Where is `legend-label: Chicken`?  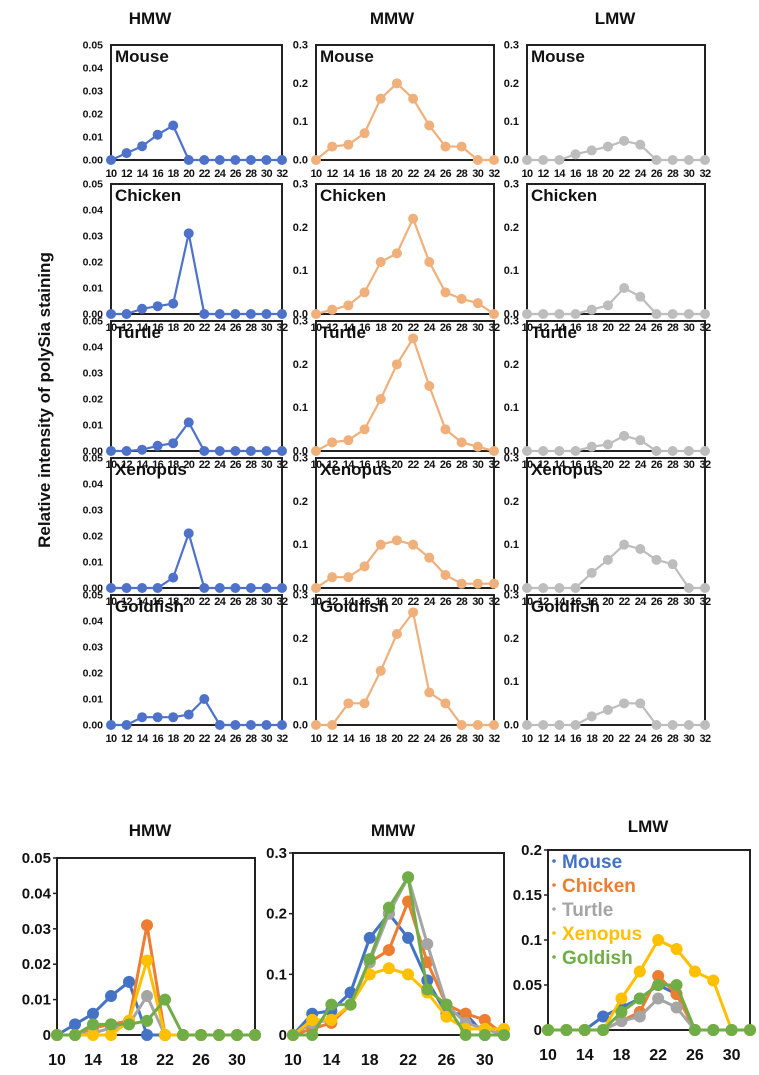
legend-label: Chicken is located at coordinates (599, 886).